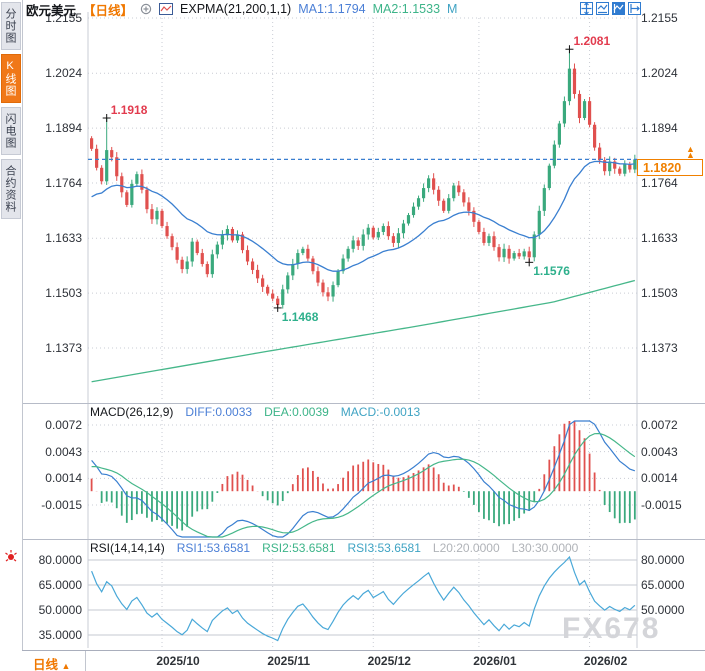  Describe the element at coordinates (586, 8) in the screenshot. I see `crosshair-move-icon` at that location.